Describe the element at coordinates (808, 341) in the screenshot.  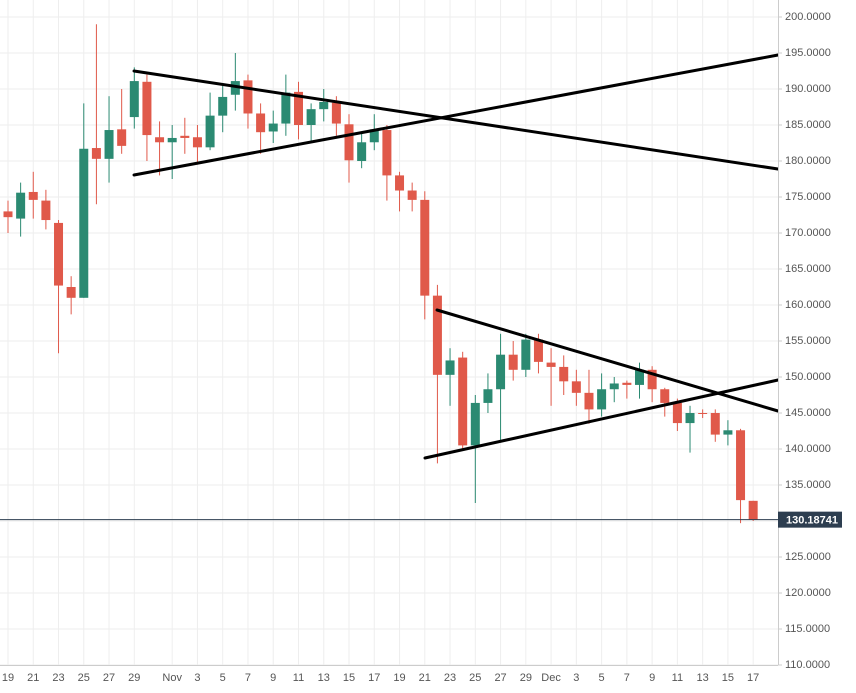
I see `y-tick-label: 155.0000` at that location.